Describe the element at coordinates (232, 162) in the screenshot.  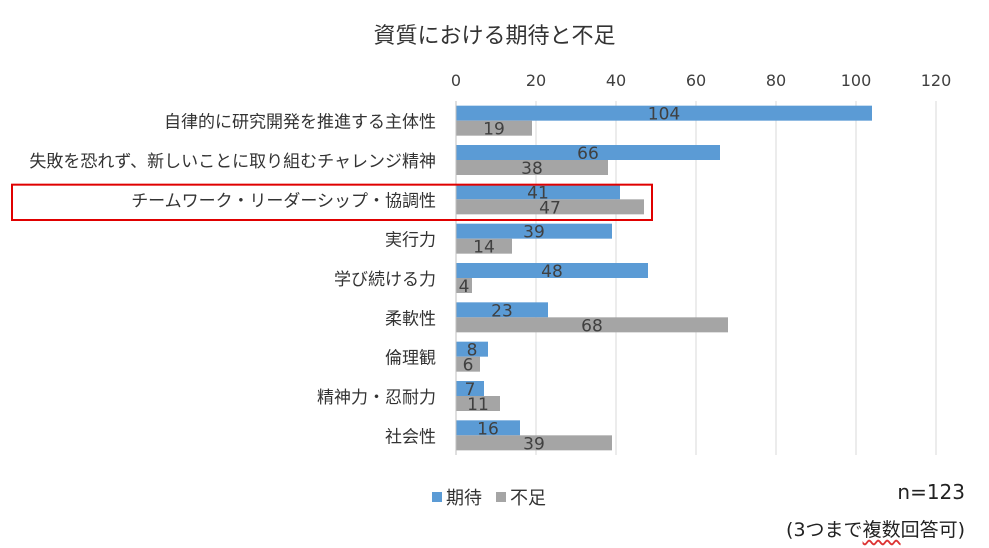
I see `category-label: 失敗を恐れず、新しいことに取り組むチャレンジ精神` at that location.